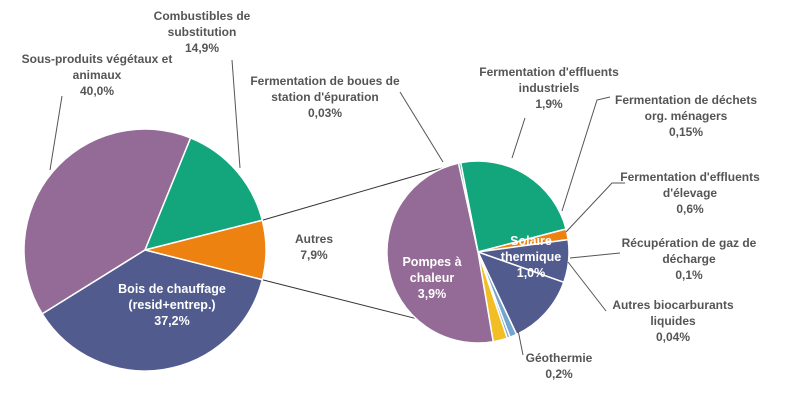 This screenshot has width=800, height=420. What do you see at coordinates (468, 207) in the screenshot?
I see `secondary-slice-ferm_boues` at bounding box center [468, 207].